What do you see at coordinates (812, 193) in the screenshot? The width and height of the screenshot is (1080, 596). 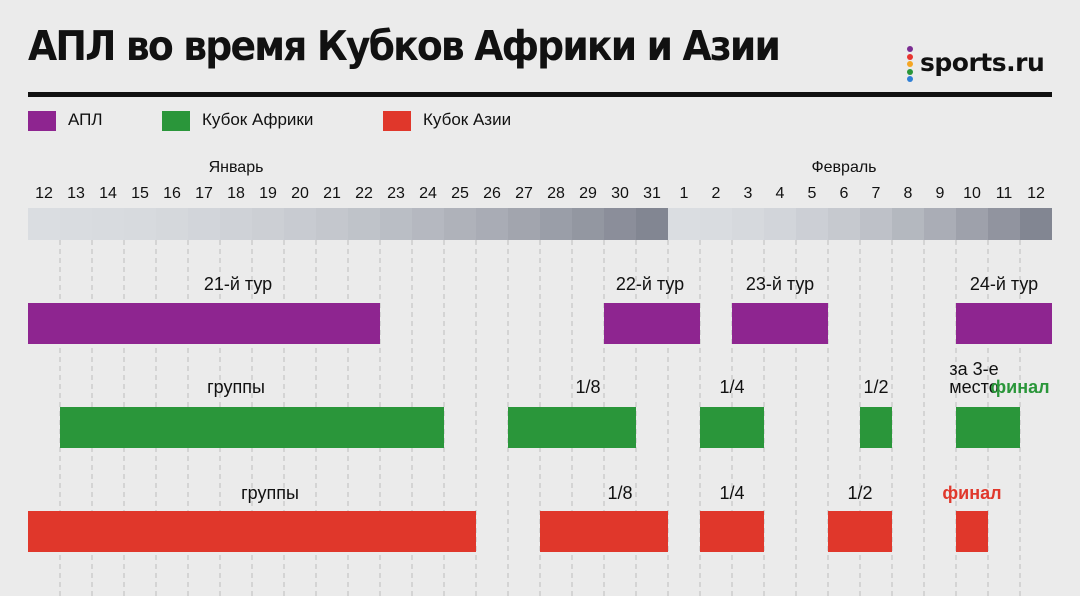 I see `day-label: 5` at bounding box center [812, 193].